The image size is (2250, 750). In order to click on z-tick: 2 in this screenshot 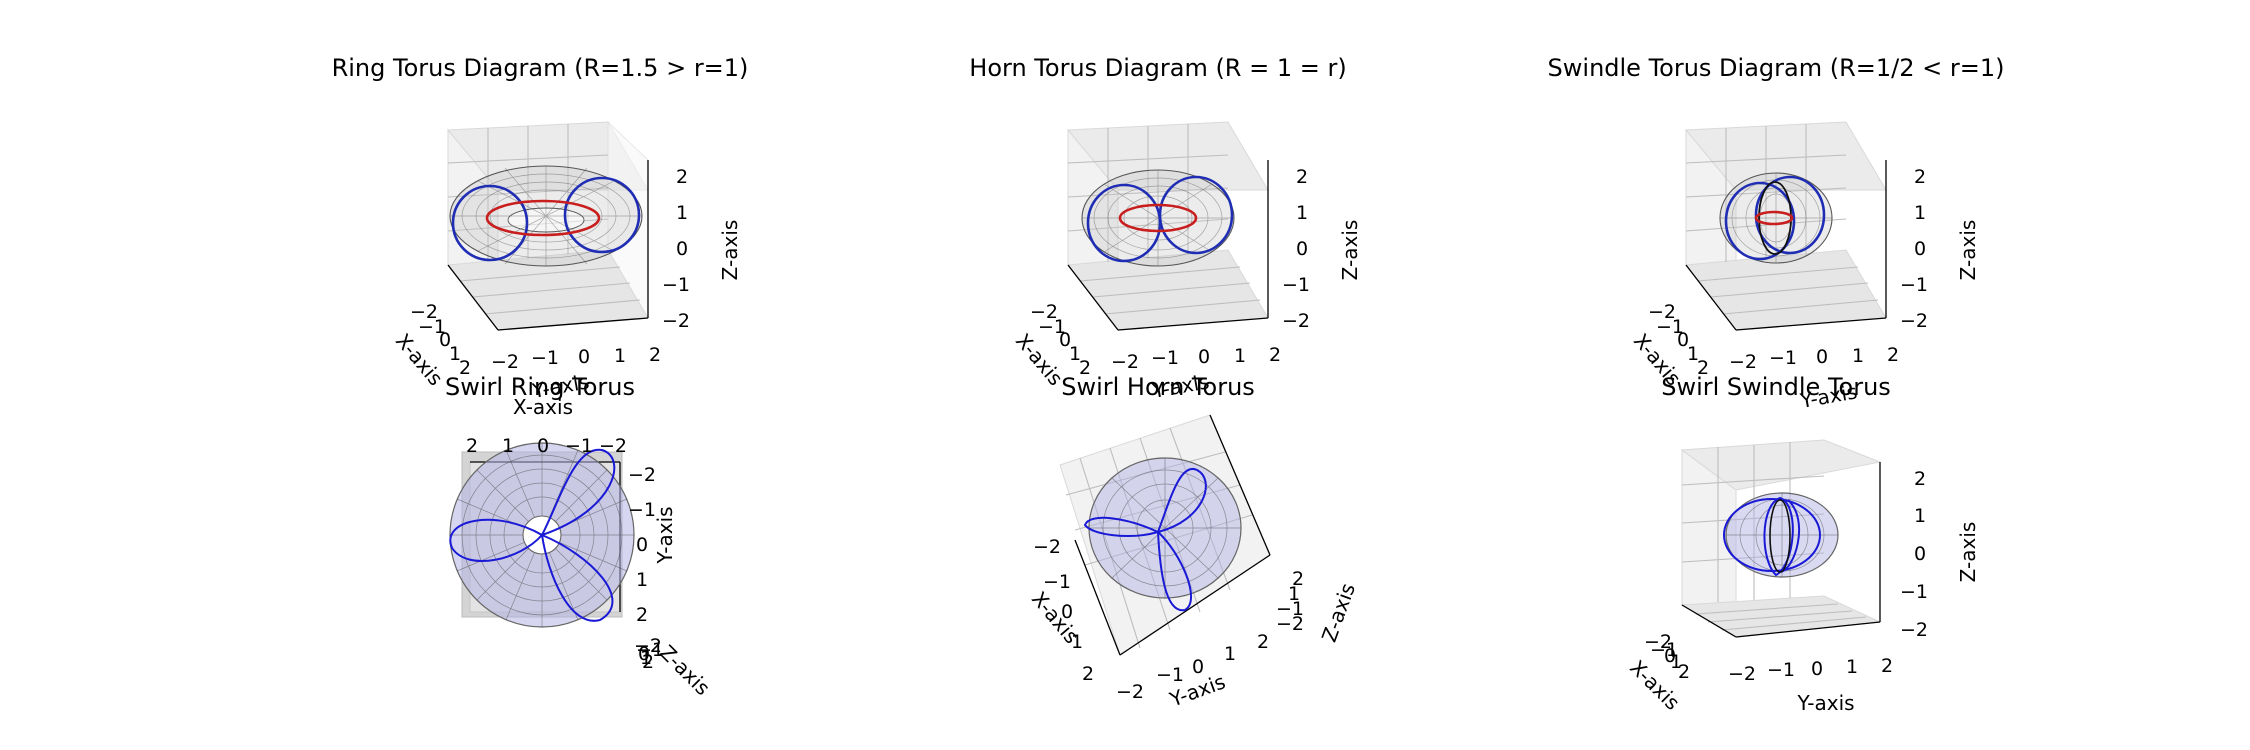, I will do `click(682, 177)`.